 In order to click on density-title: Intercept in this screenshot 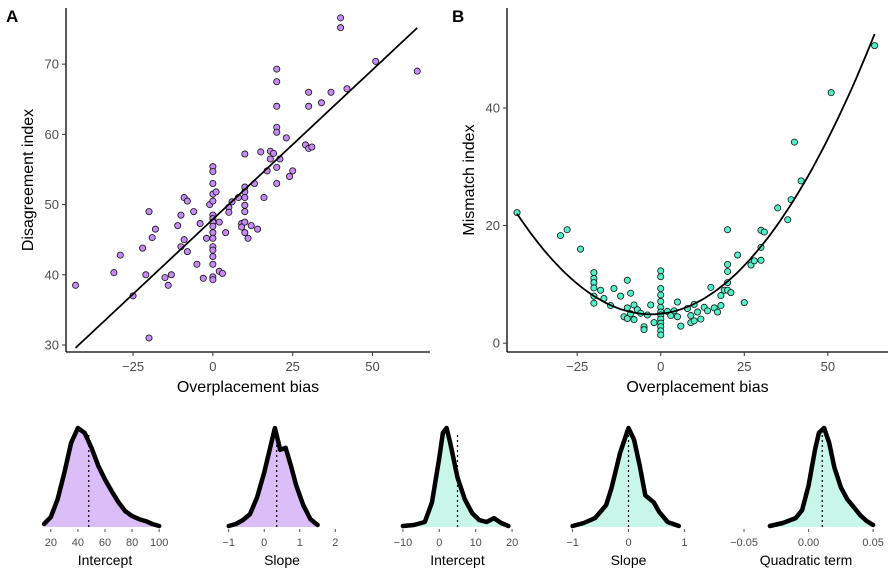, I will do `click(457, 560)`.